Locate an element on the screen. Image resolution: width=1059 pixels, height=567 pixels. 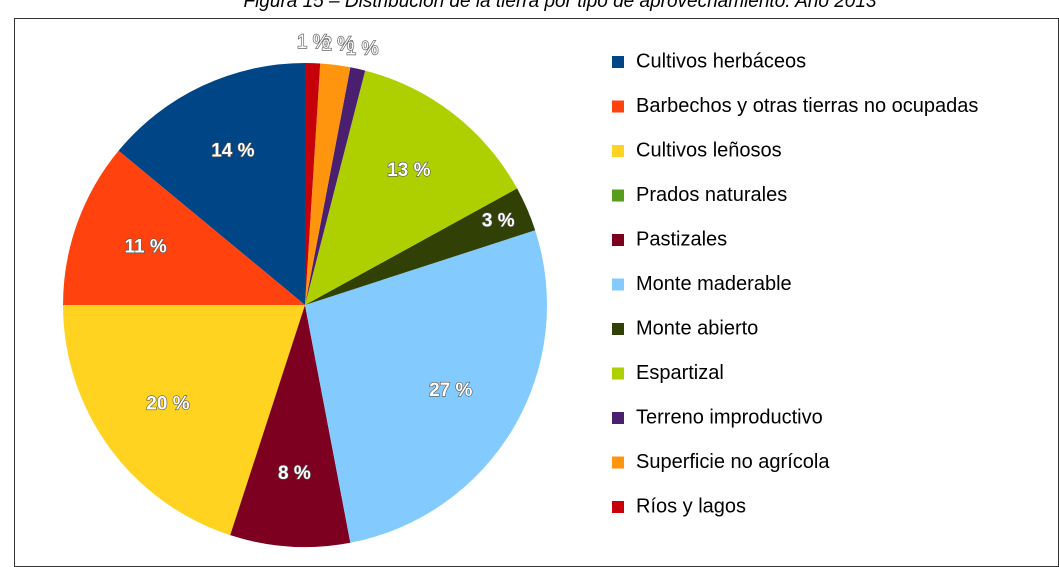
data-label: 11 % is located at coordinates (145, 247).